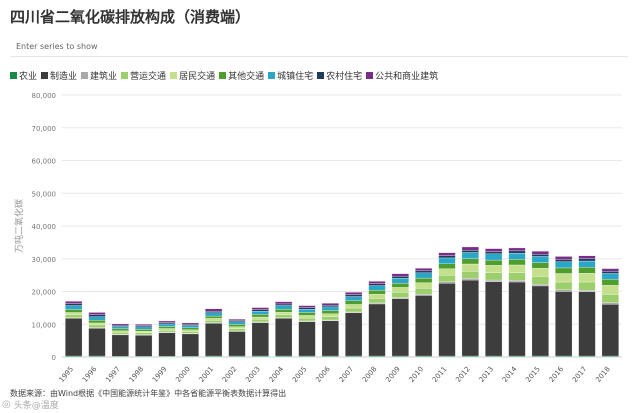 Image resolution: width=640 pixels, height=413 pixels. Describe the element at coordinates (197, 77) in the screenshot. I see `legend-label: 居民交通` at that location.